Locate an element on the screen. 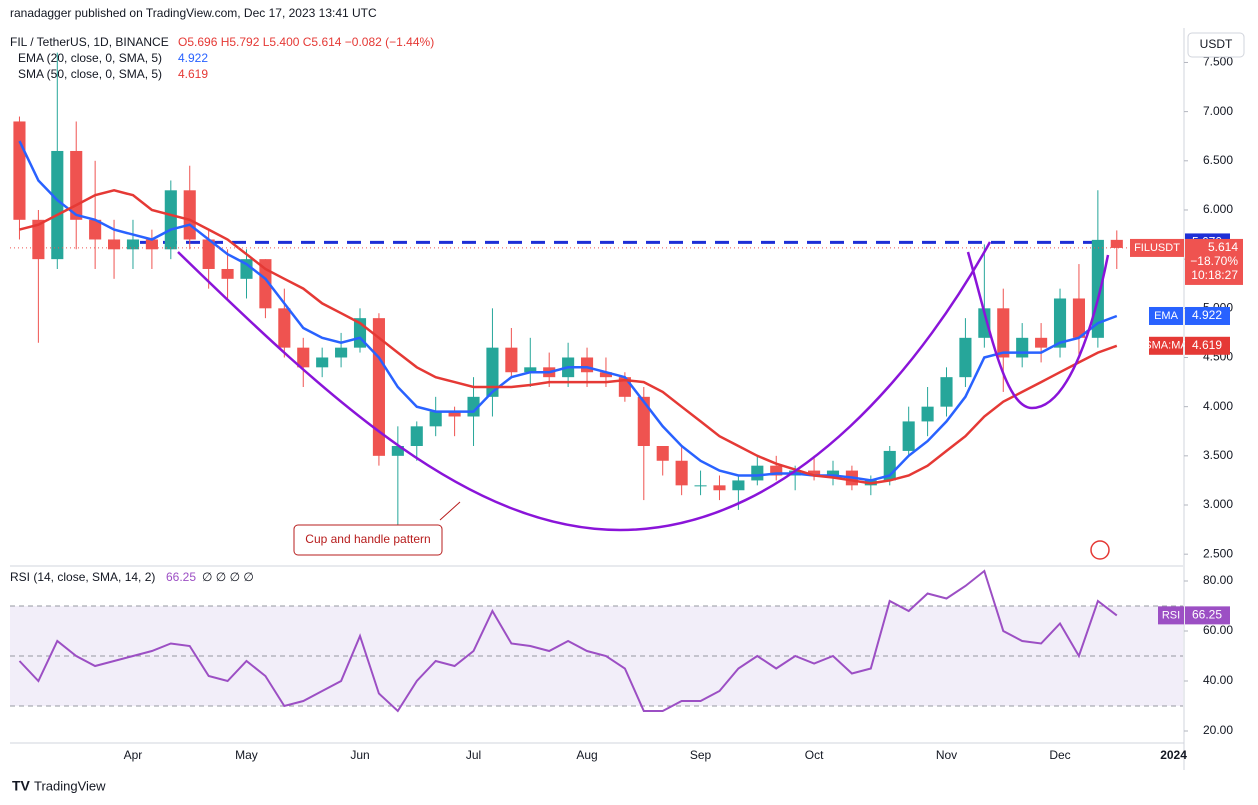 The width and height of the screenshot is (1258, 805). x-tick-label: Jun is located at coordinates (359, 755).